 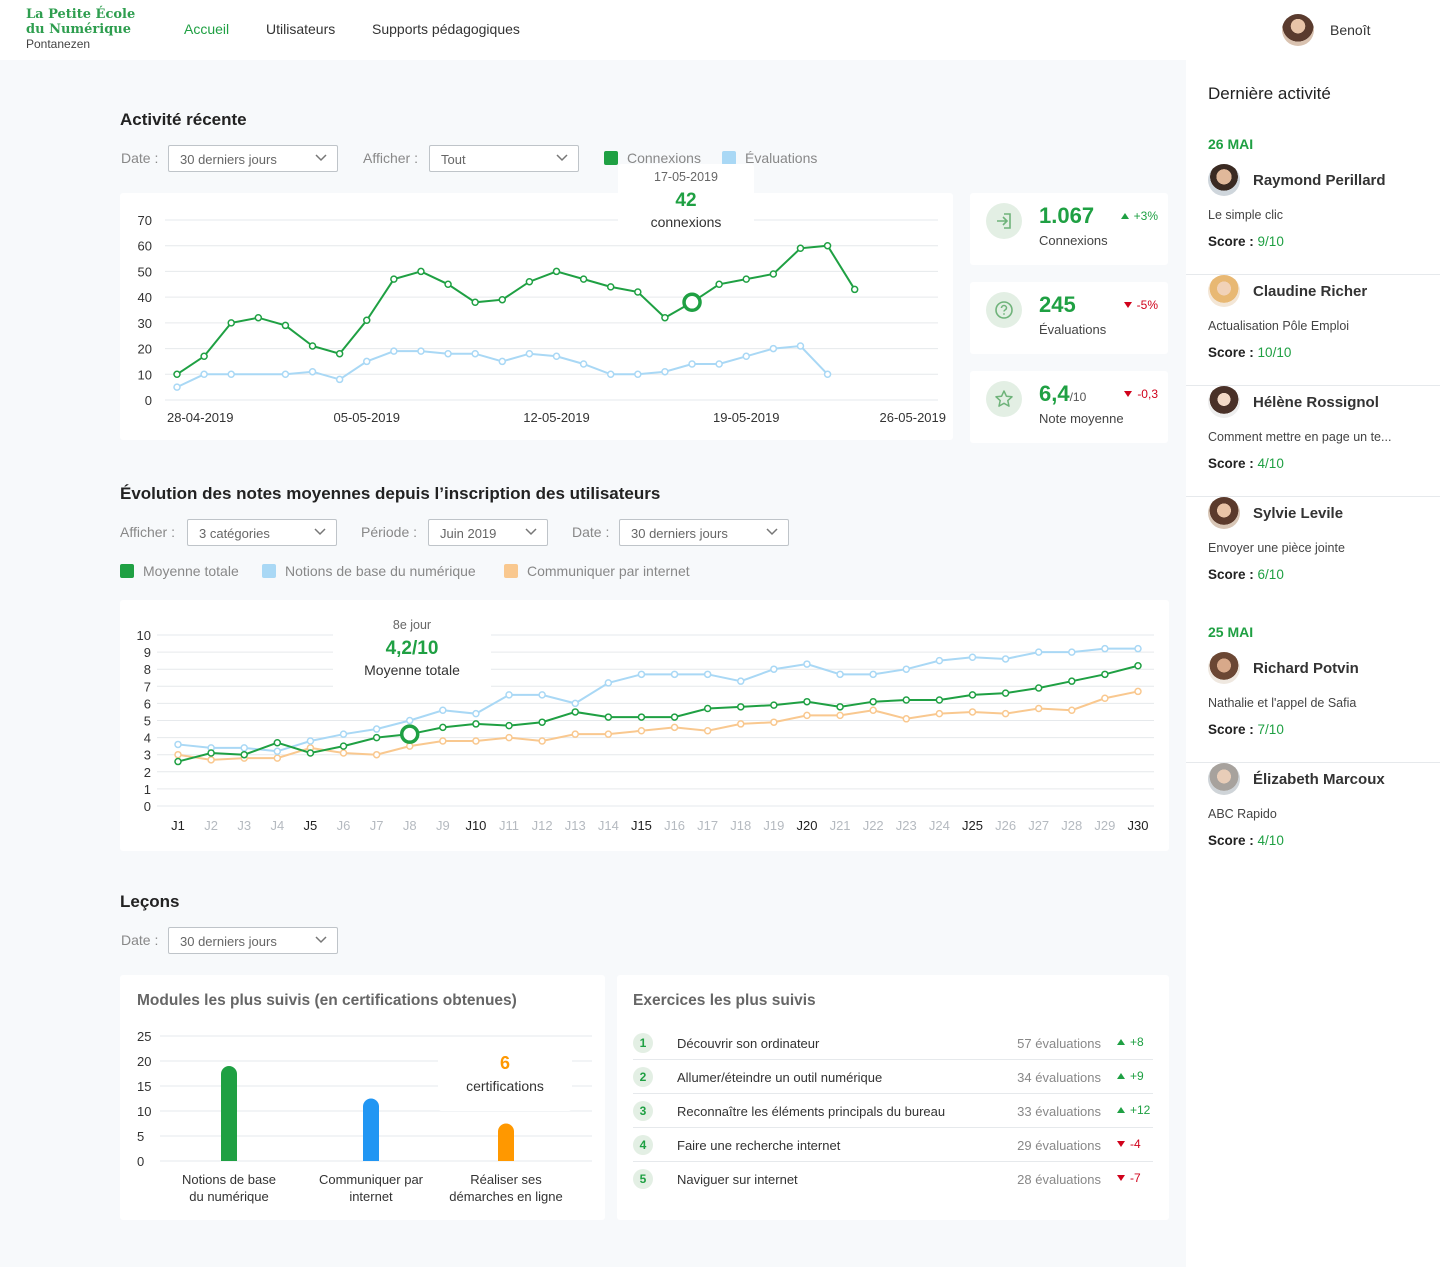 What do you see at coordinates (652, 158) in the screenshot?
I see `legend-connexions: Connexions` at bounding box center [652, 158].